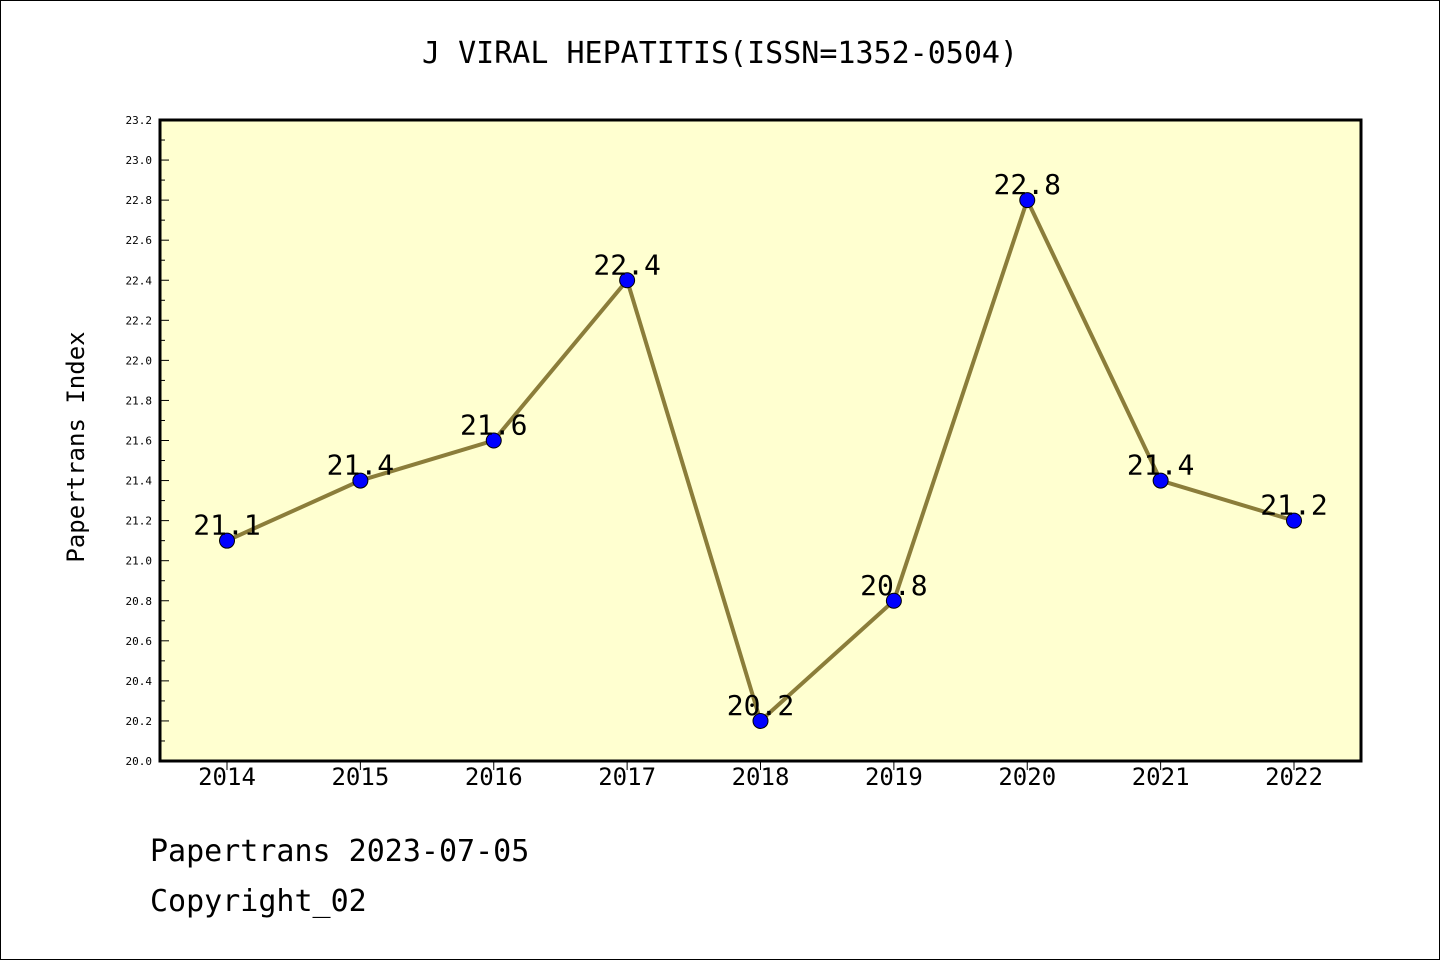  Describe the element at coordinates (894, 777) in the screenshot. I see `x-tick-label: 2019` at that location.